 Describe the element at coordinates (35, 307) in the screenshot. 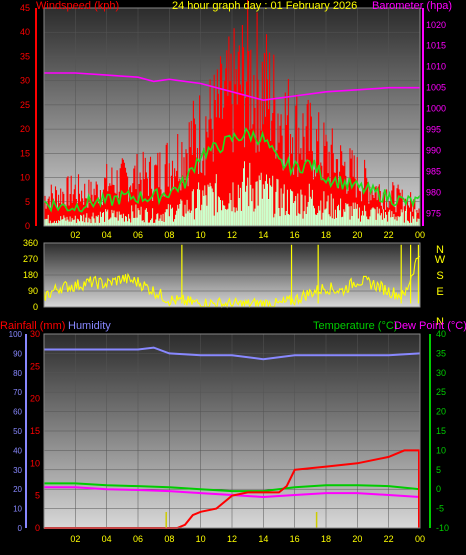

I see `direction-tick-label: 0` at that location.